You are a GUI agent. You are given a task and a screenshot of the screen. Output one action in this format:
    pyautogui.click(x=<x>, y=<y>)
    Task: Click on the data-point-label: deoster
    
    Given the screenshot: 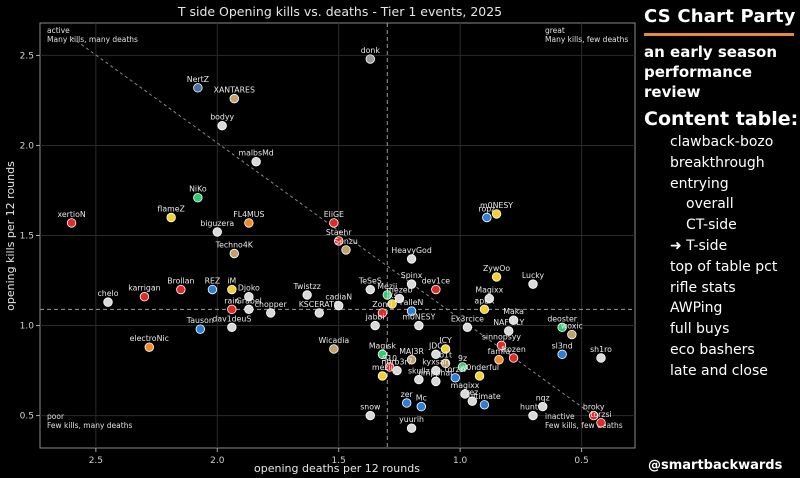 What is the action you would take?
    pyautogui.click(x=562, y=318)
    